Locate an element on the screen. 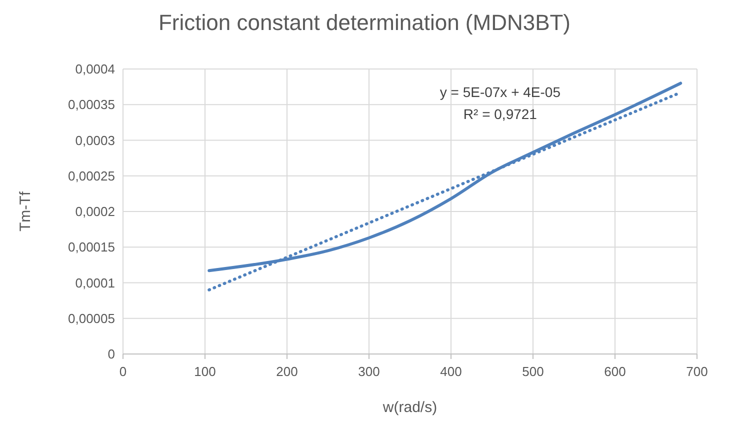 The image size is (729, 424). x-axis-title: w(rad/s) is located at coordinates (410, 407).